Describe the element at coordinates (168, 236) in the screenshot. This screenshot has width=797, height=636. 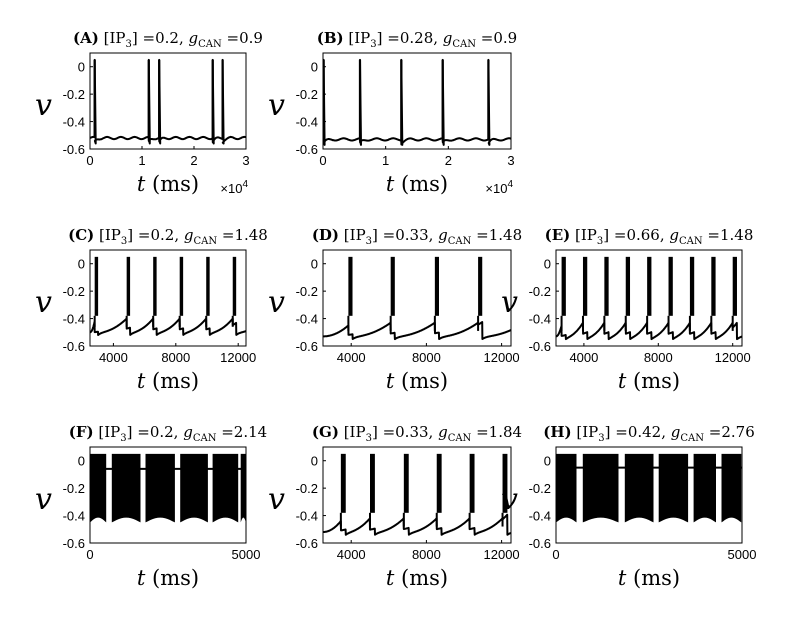
I see `panel-title: (C) [IP3] =0.2, gCAN =1.48` at that location.